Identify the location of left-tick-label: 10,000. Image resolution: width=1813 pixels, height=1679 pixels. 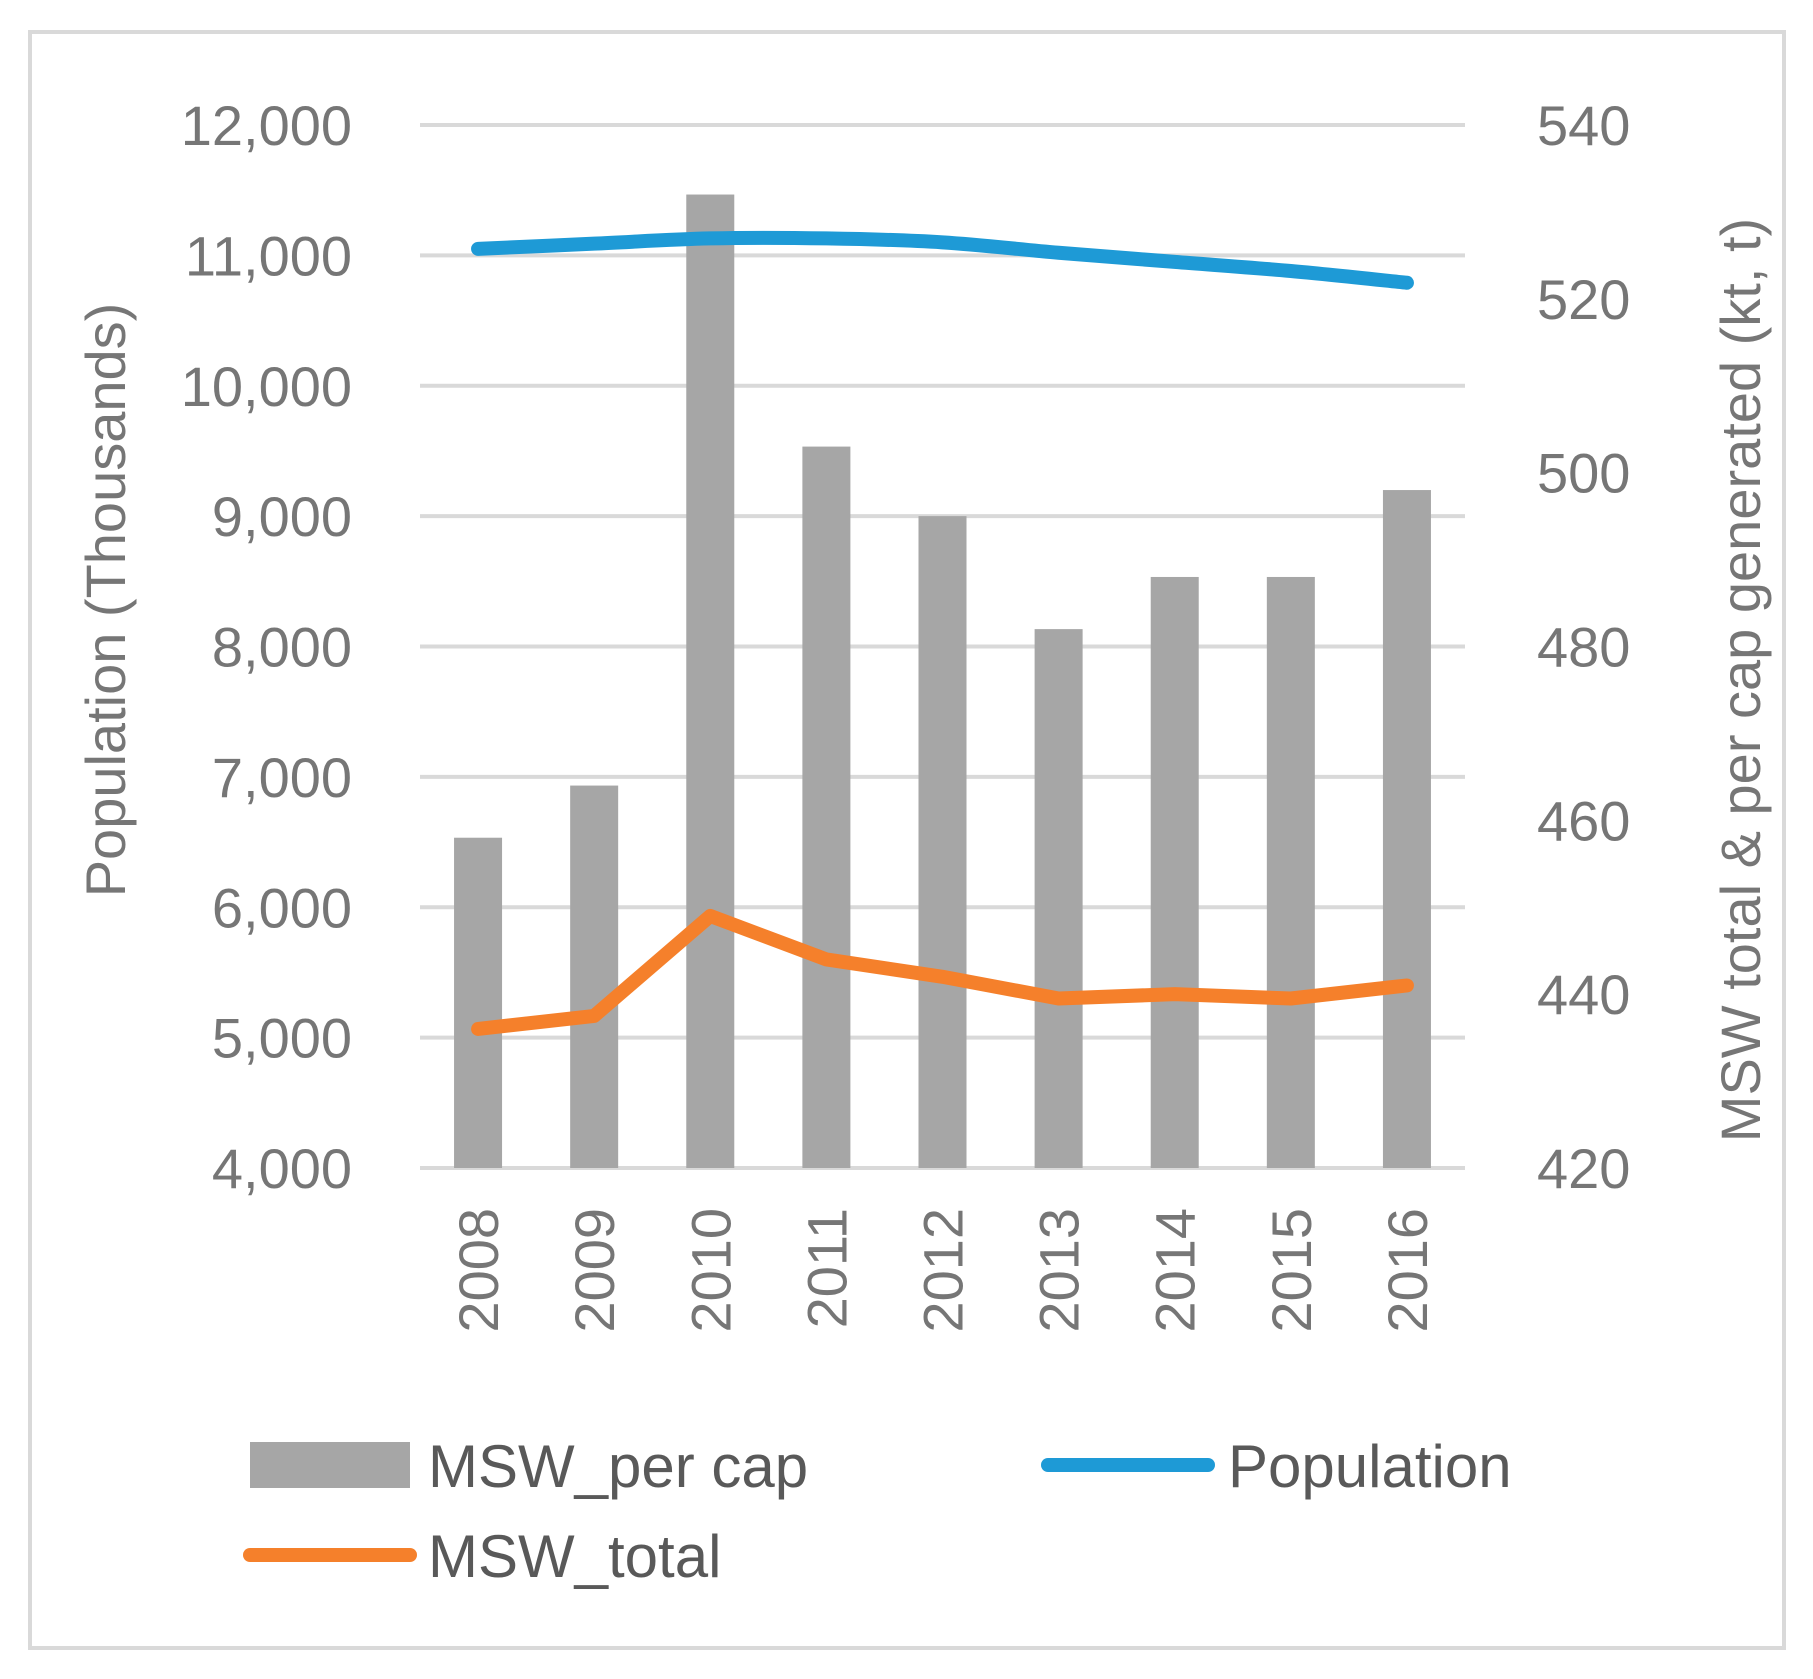
(266, 386).